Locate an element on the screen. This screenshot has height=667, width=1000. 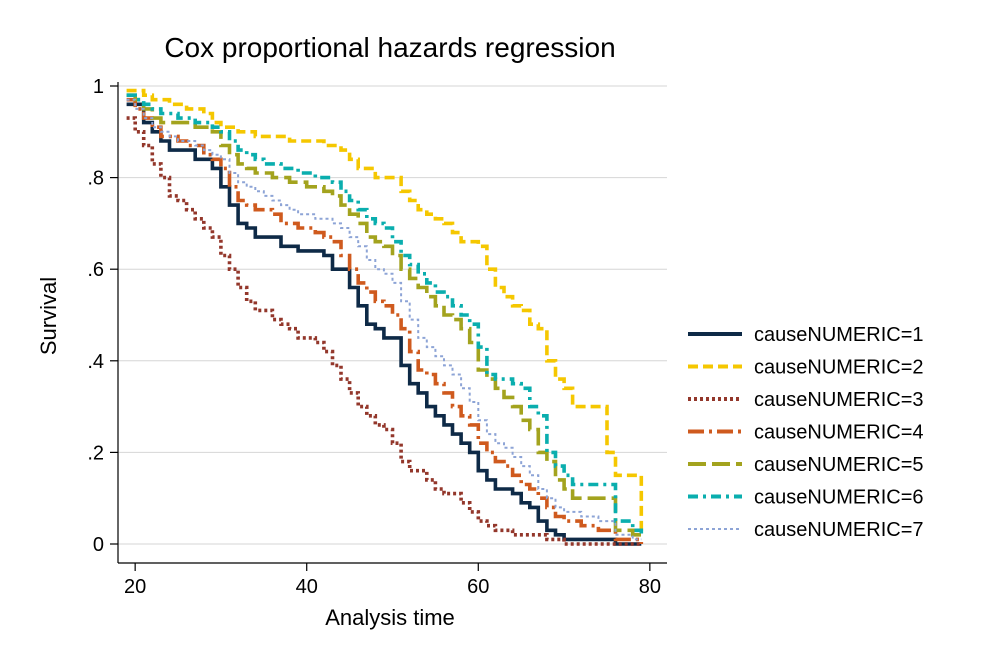
legend-label-4: causeNUMERIC=4 is located at coordinates (839, 433).